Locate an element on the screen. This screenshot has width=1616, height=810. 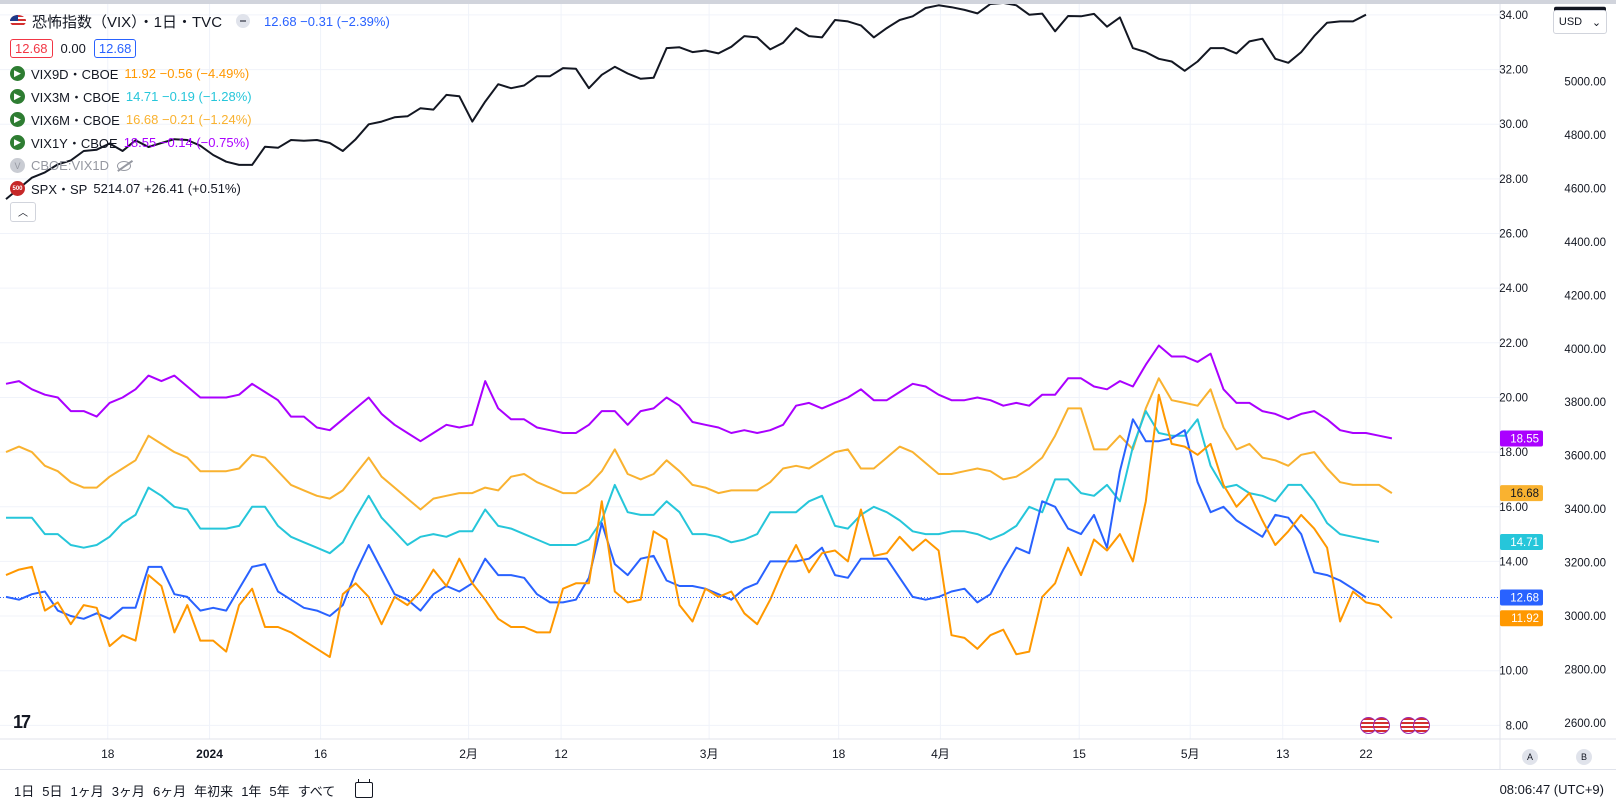
right-axis-tick: 5000.00 is located at coordinates (1585, 83).